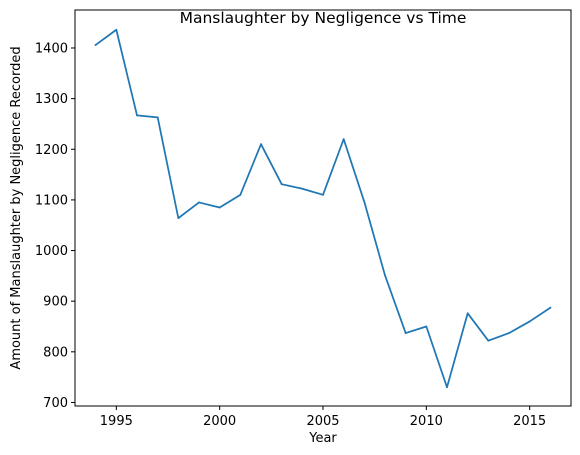 The height and width of the screenshot is (455, 580). Describe the element at coordinates (323, 18) in the screenshot. I see `chart-title: Manslaughter by Negligence vs Time` at that location.